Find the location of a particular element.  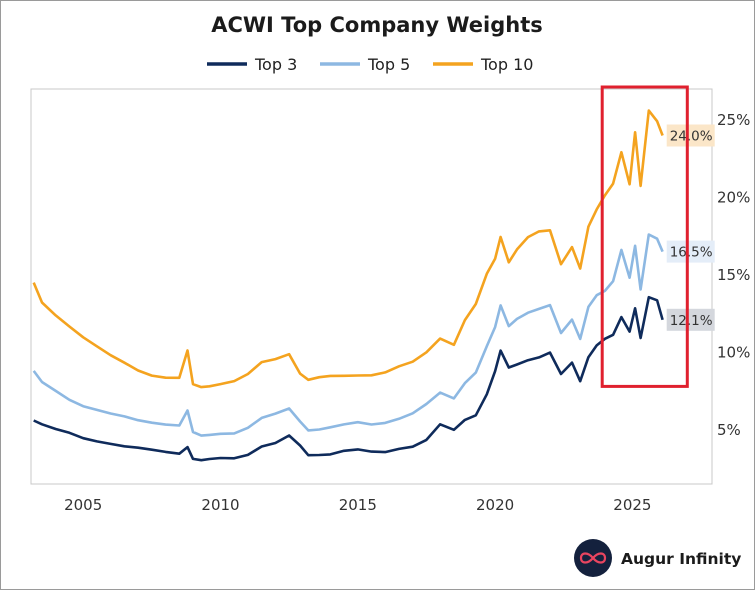

x-axis-ticks: 2005 2010 2015 2020 2025 is located at coordinates (357, 505).